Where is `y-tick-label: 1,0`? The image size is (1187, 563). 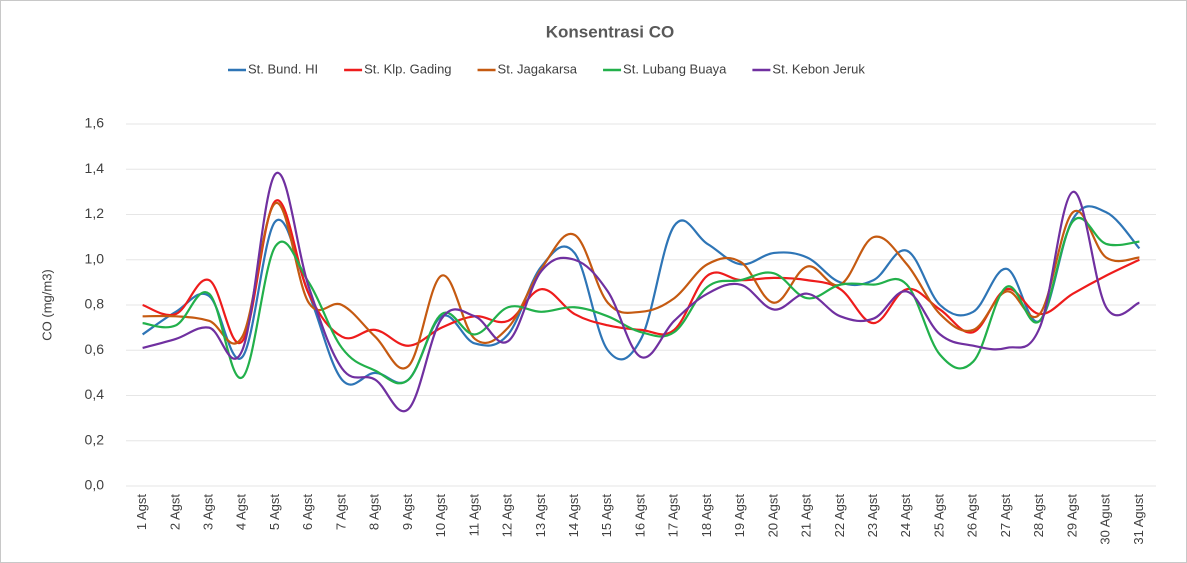 y-tick-label: 1,0 is located at coordinates (95, 258).